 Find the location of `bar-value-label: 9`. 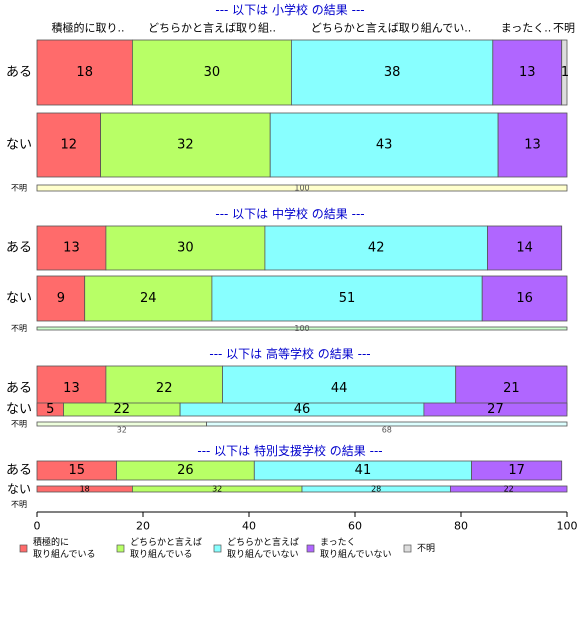

bar-value-label: 9 is located at coordinates (61, 298).